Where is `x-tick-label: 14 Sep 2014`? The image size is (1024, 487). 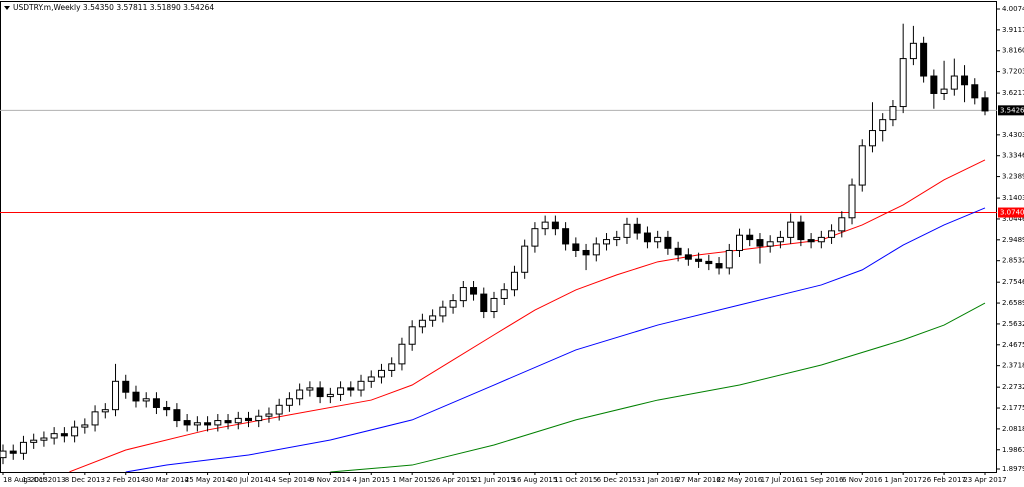
x-tick-label: 14 Sep 2014 is located at coordinates (289, 480).